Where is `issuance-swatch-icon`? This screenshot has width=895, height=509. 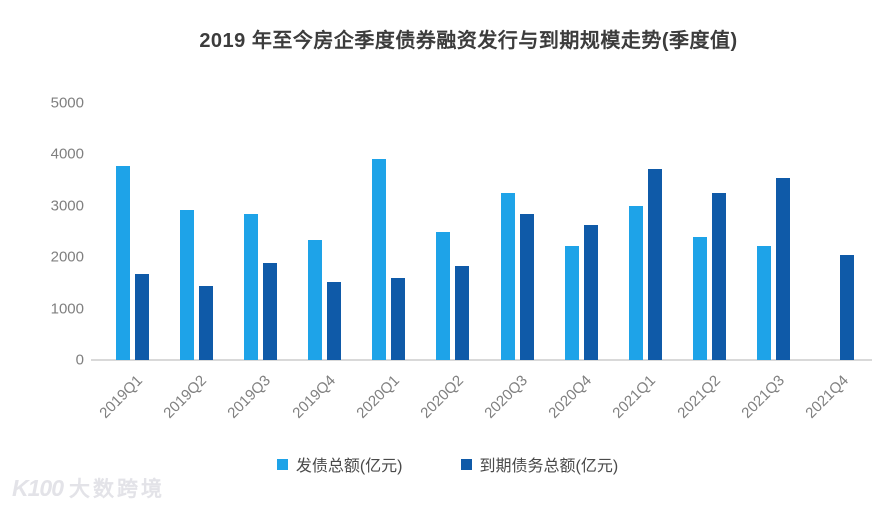 issuance-swatch-icon is located at coordinates (282, 464).